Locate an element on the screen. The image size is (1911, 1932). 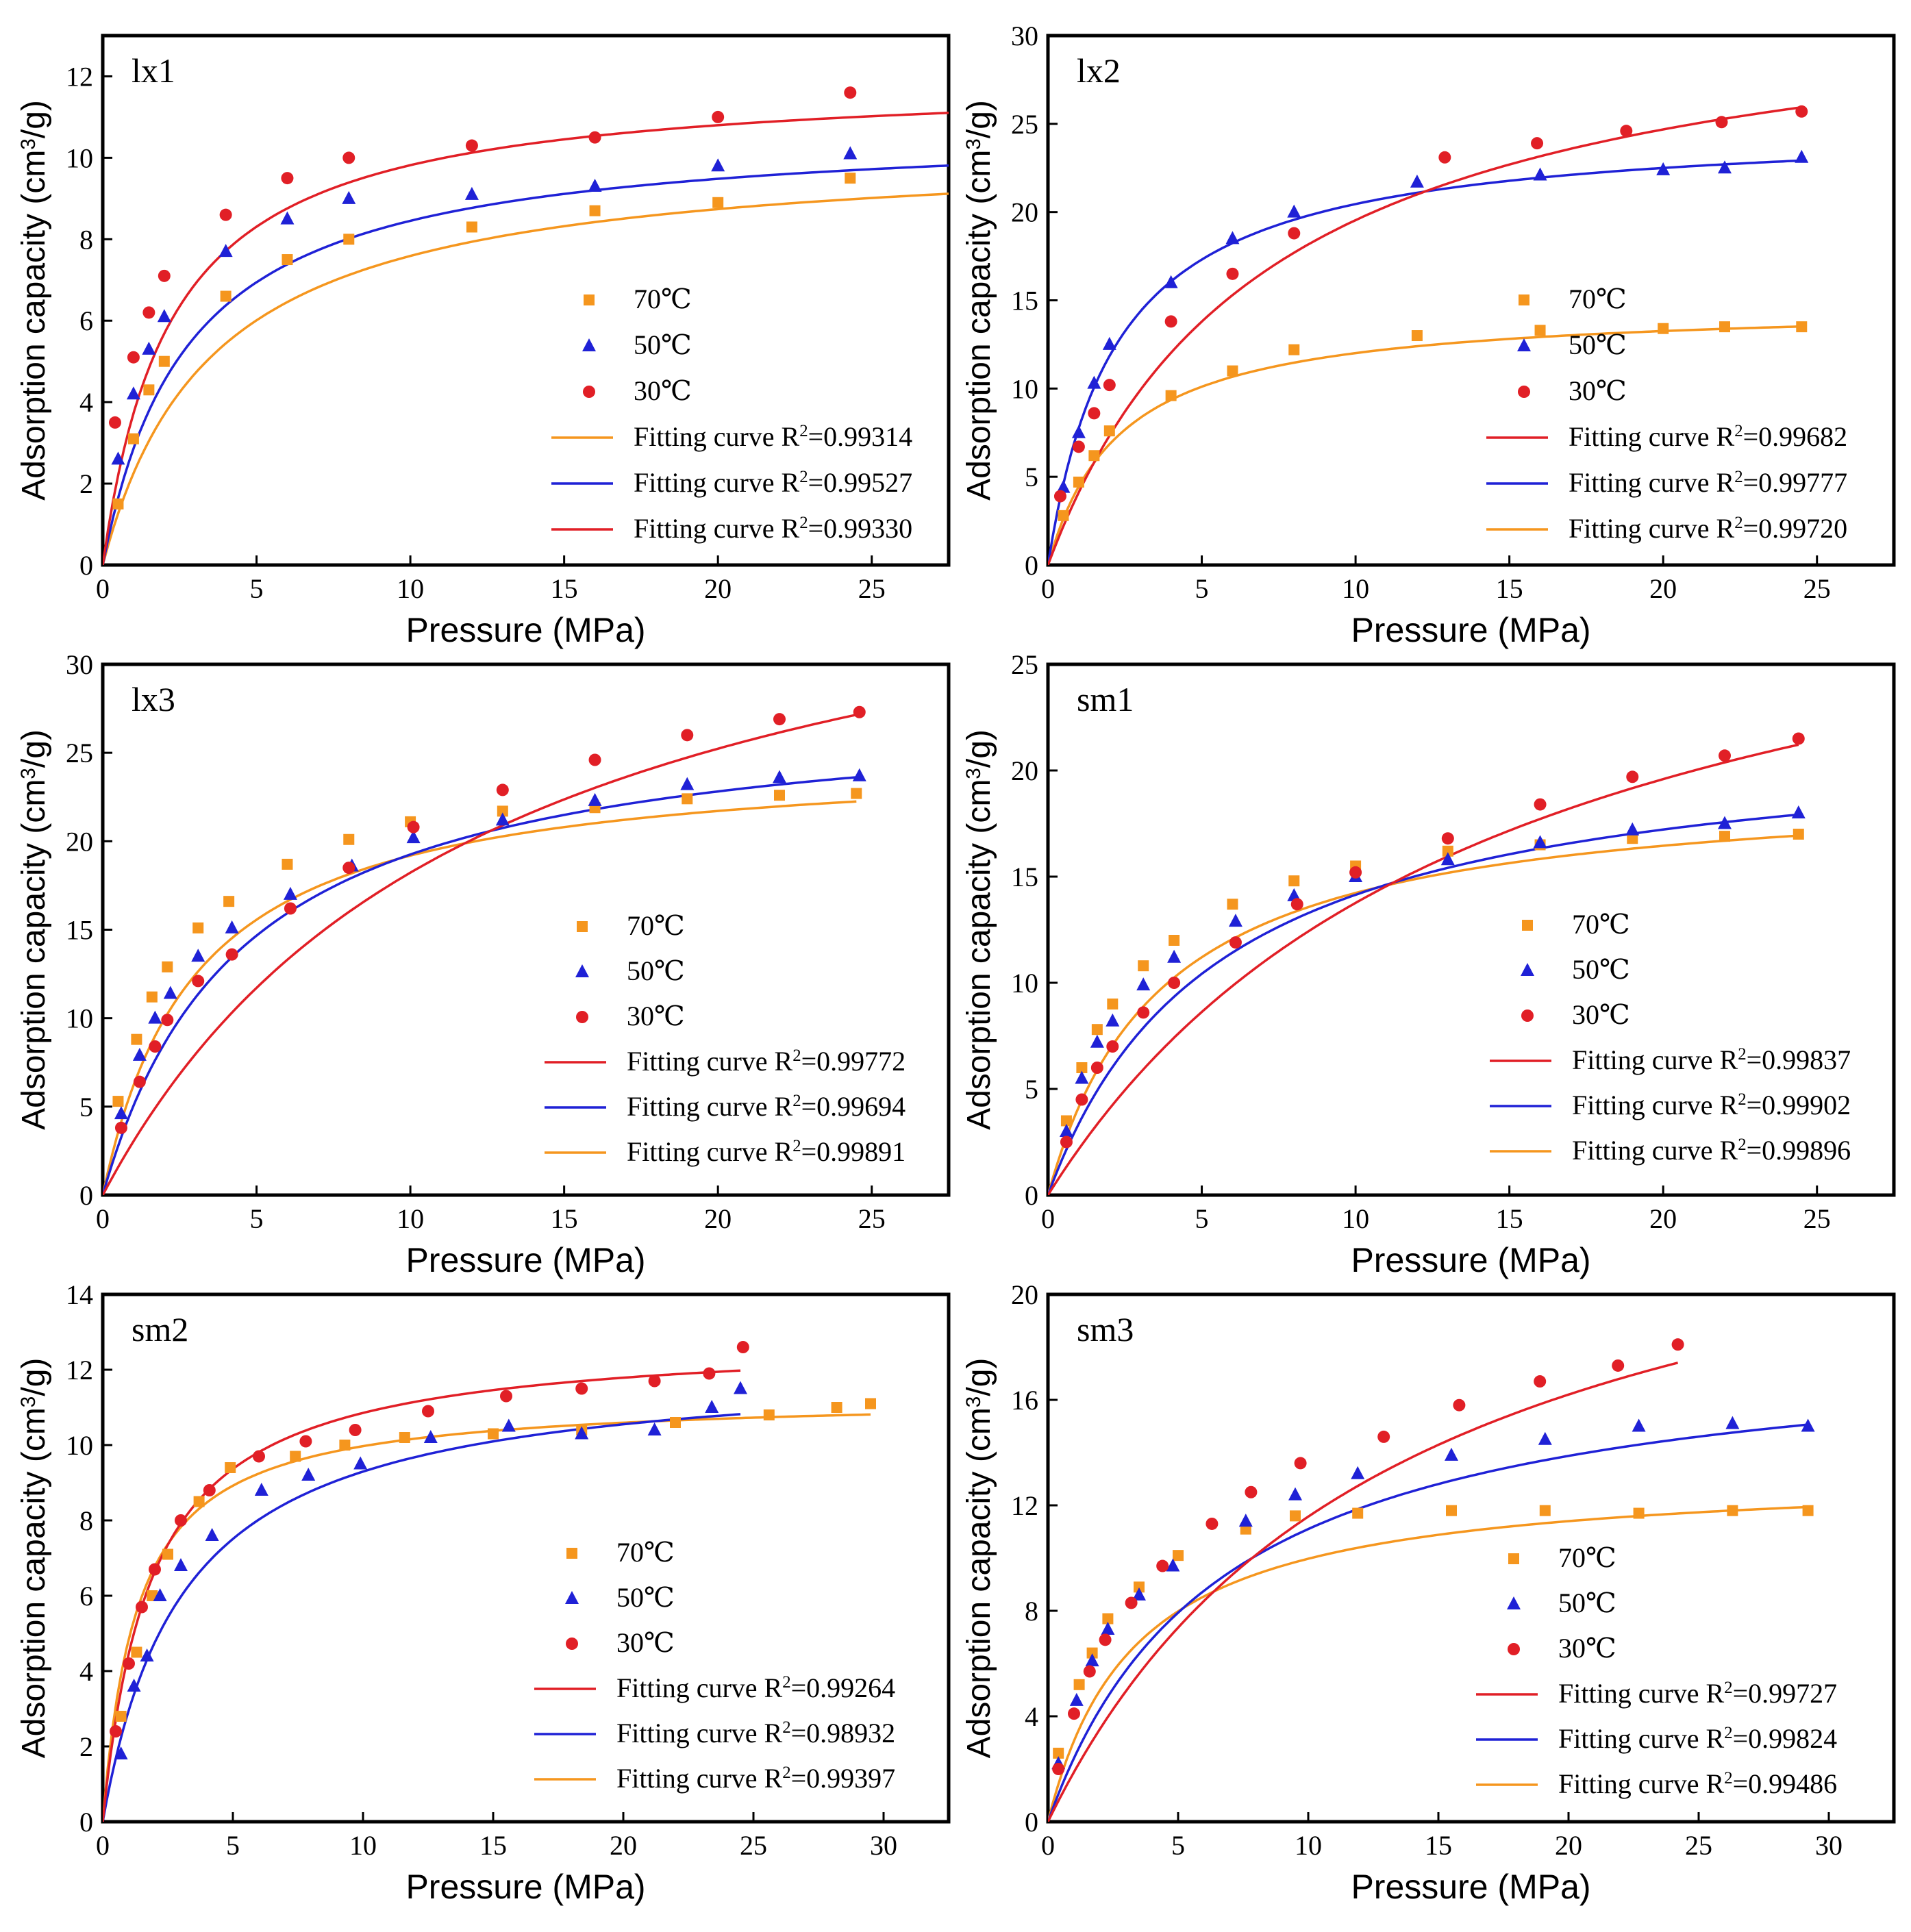
y-tick-label: 6 is located at coordinates (86, 320).